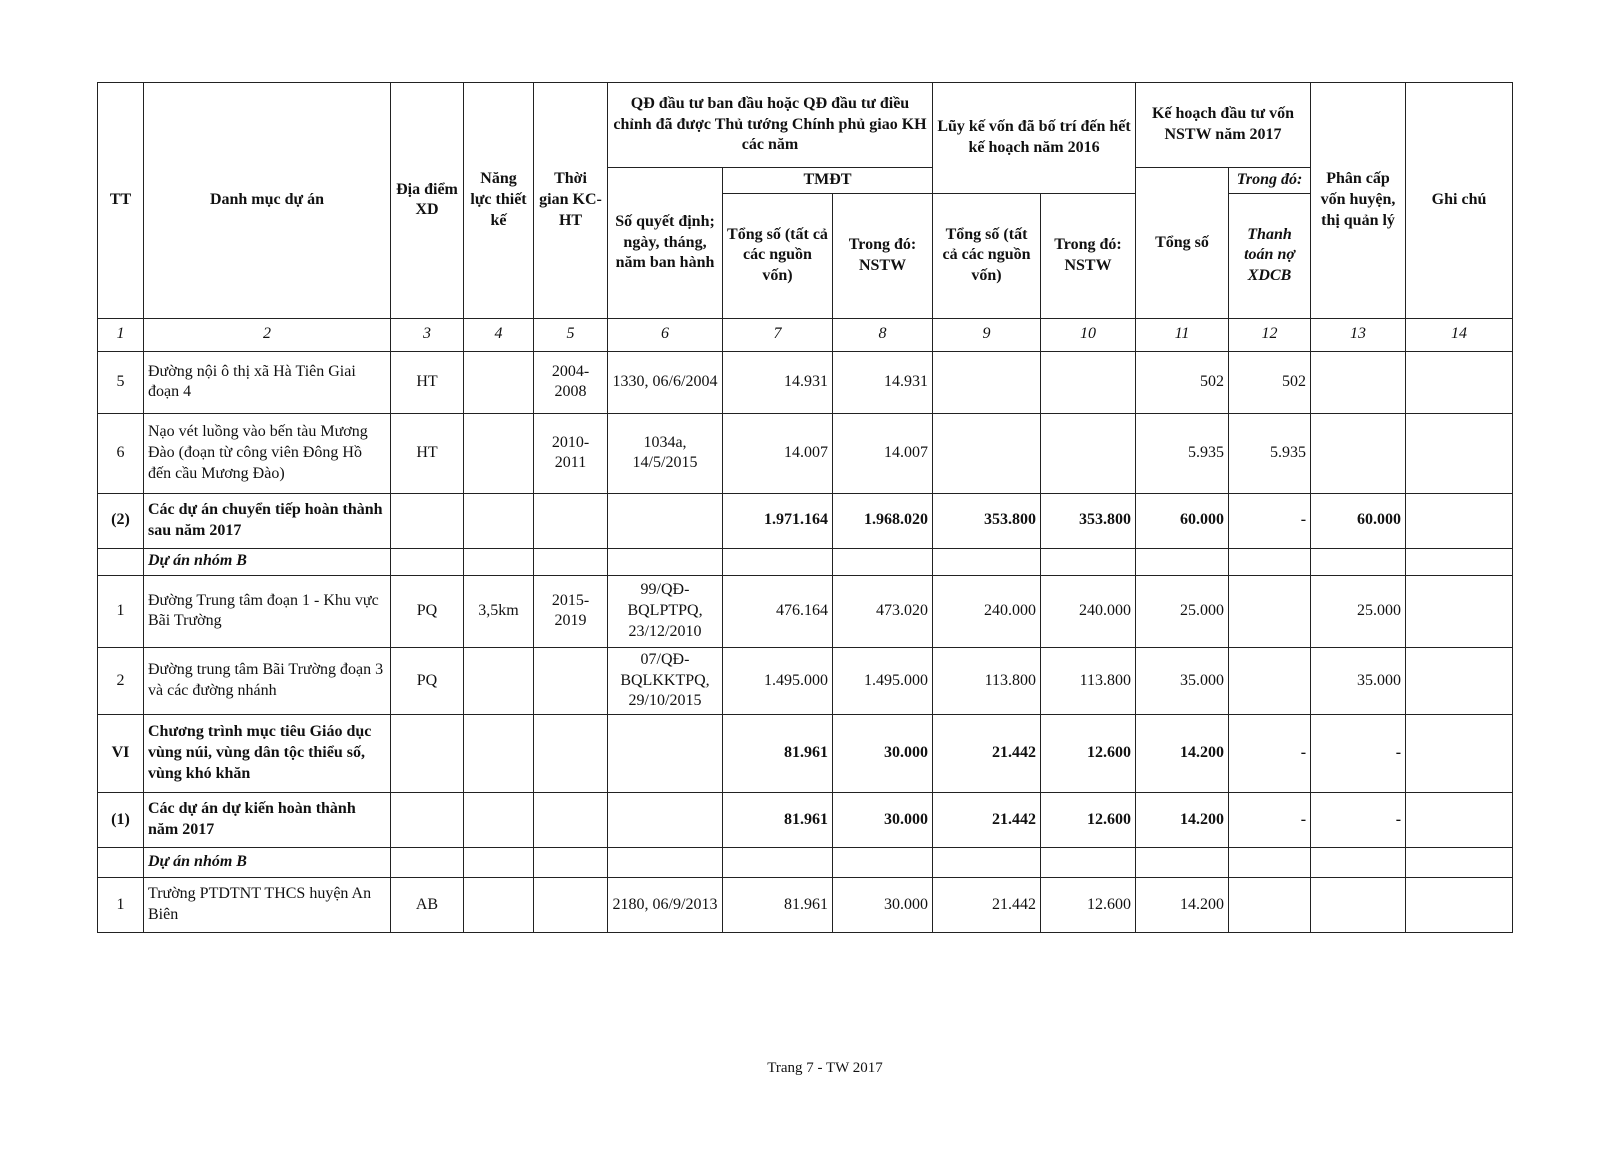 This screenshot has height=1153, width=1621. What do you see at coordinates (986, 681) in the screenshot?
I see `cell: 113.800` at bounding box center [986, 681].